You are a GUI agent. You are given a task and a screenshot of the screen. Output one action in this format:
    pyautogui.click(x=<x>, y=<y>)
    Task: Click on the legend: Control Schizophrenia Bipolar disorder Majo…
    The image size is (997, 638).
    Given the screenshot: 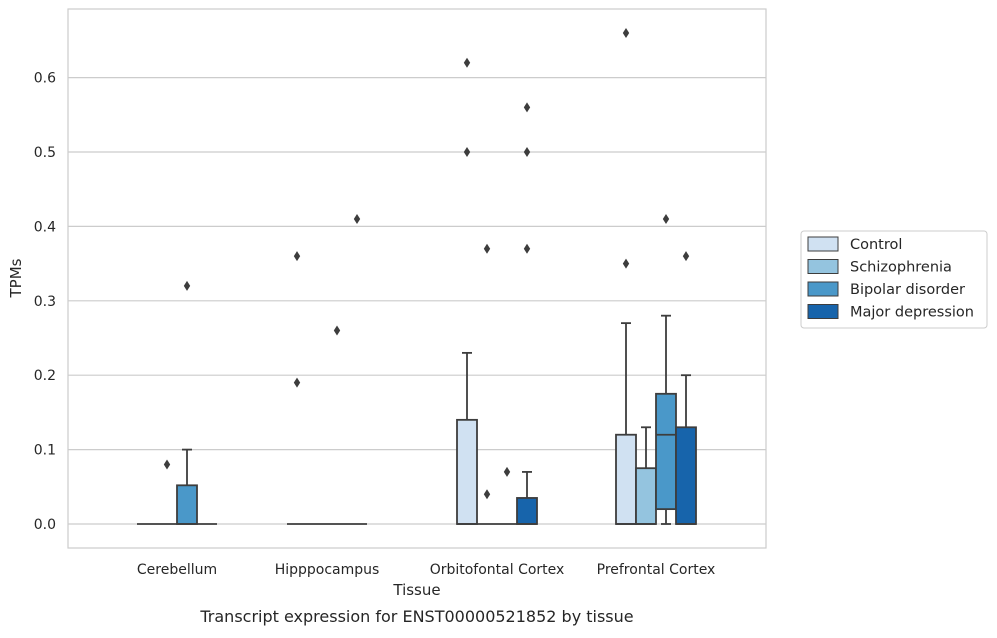 What is the action you would take?
    pyautogui.click(x=894, y=279)
    